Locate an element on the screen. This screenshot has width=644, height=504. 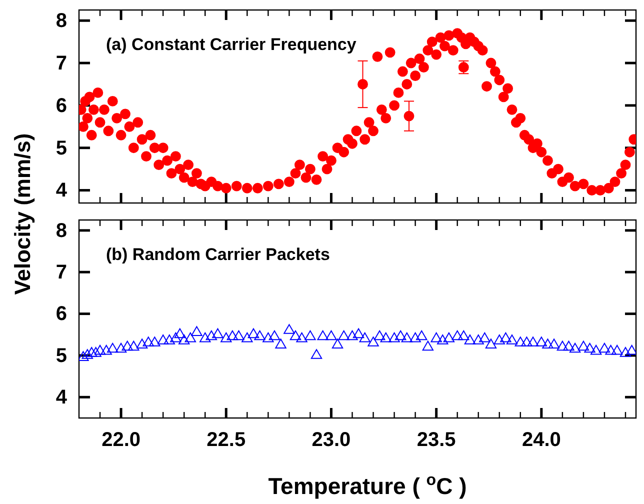
x-tick-label: 22.0 is located at coordinates (121, 440).